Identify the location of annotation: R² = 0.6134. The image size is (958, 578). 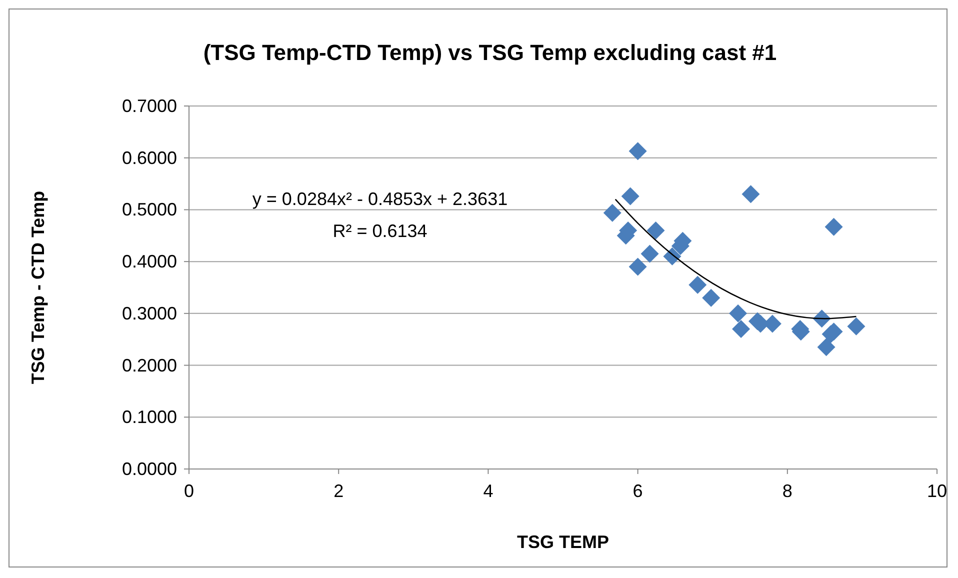
(380, 231).